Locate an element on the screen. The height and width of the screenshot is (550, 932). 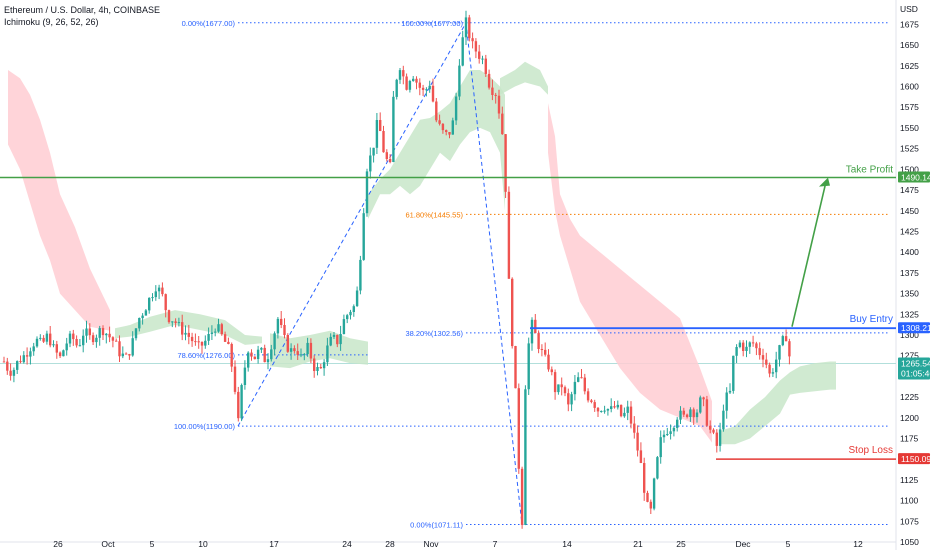
x-tick-label: Dec is located at coordinates (743, 544).